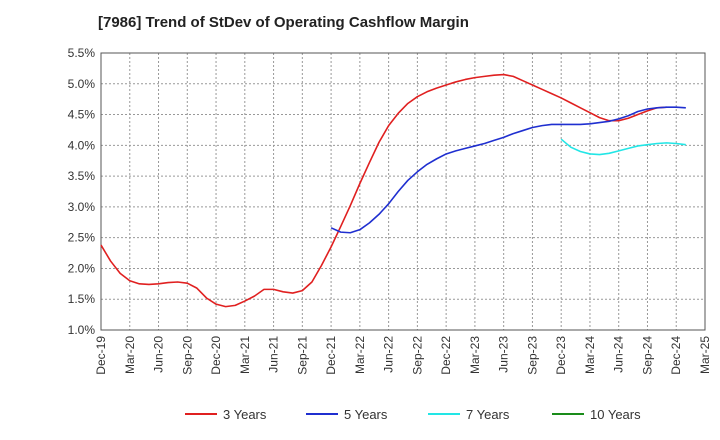  I want to click on x-tick-label: Dec-21, so click(331, 355).